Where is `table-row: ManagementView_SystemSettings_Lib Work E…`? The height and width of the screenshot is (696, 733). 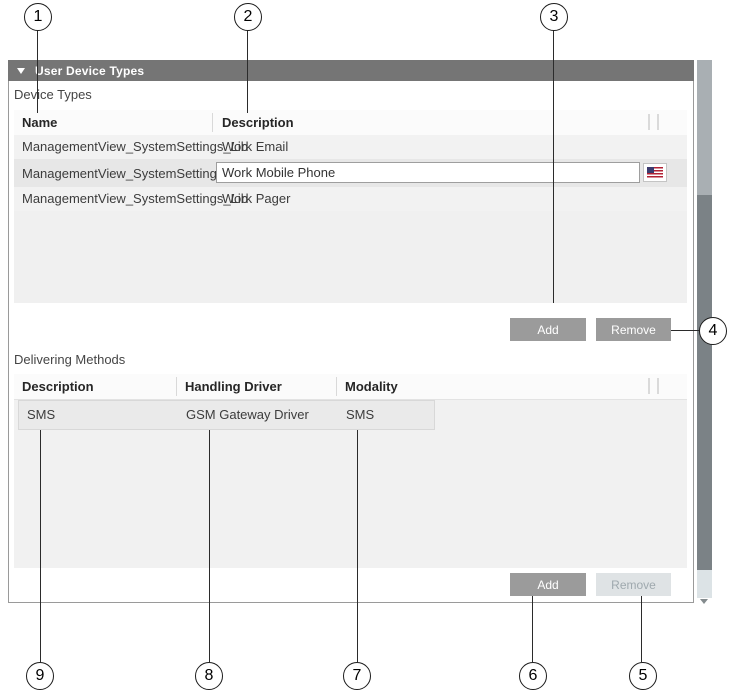 table-row: ManagementView_SystemSettings_Lib Work E… is located at coordinates (350, 147).